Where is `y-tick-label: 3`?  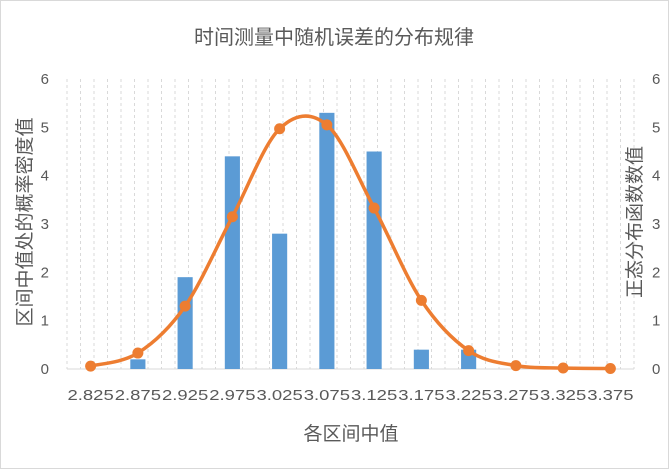
y-tick-label: 3 is located at coordinates (45, 224).